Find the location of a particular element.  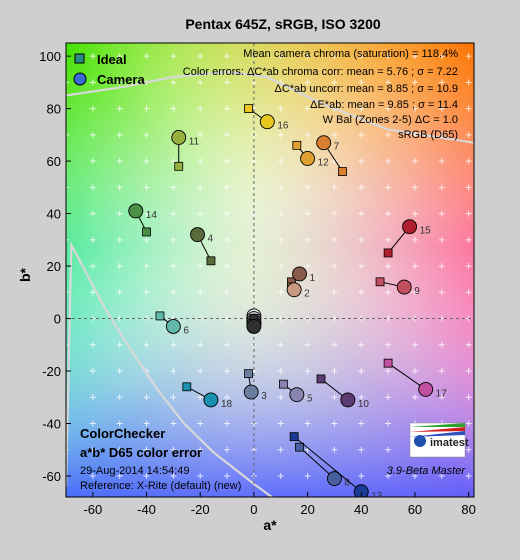

y-tick-label: -40 is located at coordinates (51, 424).